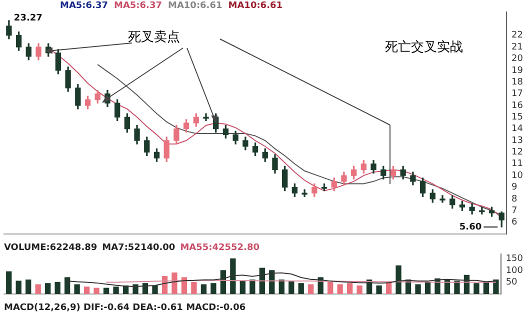  What do you see at coordinates (517, 117) in the screenshot?
I see `y-tick-label: 15` at bounding box center [517, 117].